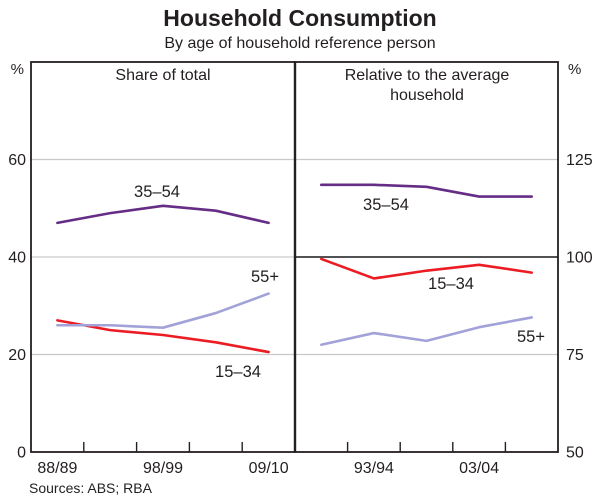 This screenshot has width=600, height=502. I want to click on chart-subtitle: By age of household reference person, so click(300, 43).